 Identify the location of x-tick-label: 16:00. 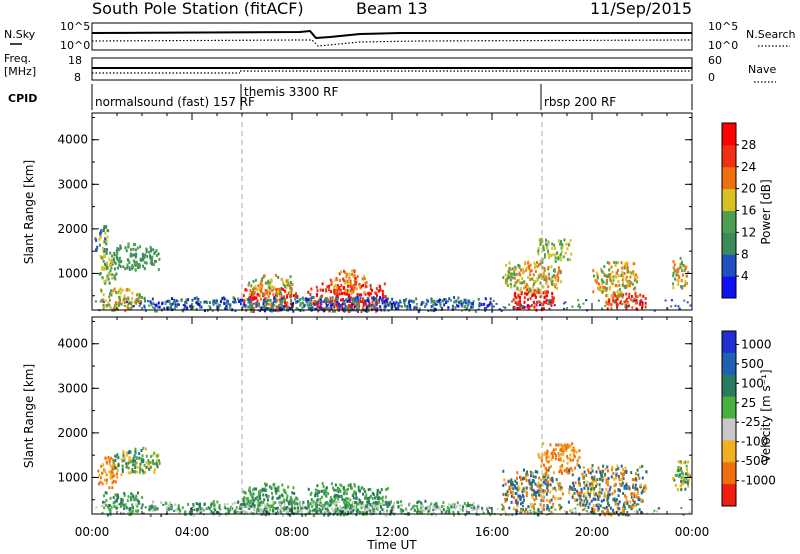
(492, 532).